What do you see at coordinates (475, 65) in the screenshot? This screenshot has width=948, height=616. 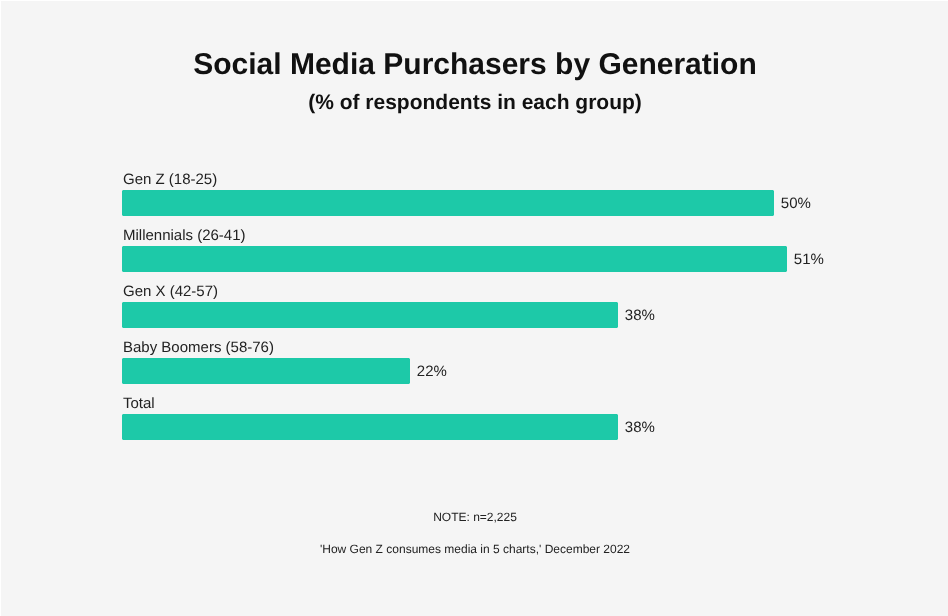 I see `chart-title: Social Media Purchasers by Generation` at bounding box center [475, 65].